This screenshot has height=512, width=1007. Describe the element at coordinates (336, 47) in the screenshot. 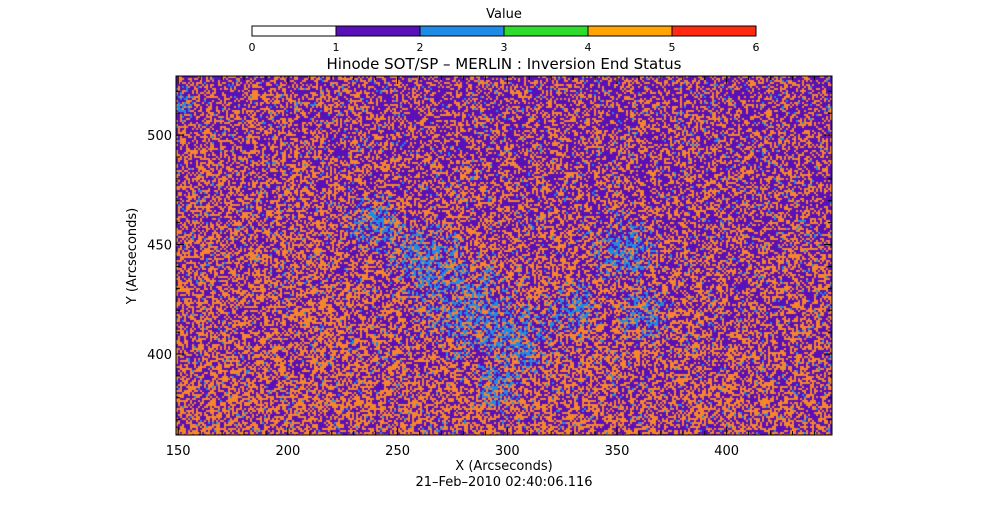

I see `colorbar-tick-label: 1` at that location.